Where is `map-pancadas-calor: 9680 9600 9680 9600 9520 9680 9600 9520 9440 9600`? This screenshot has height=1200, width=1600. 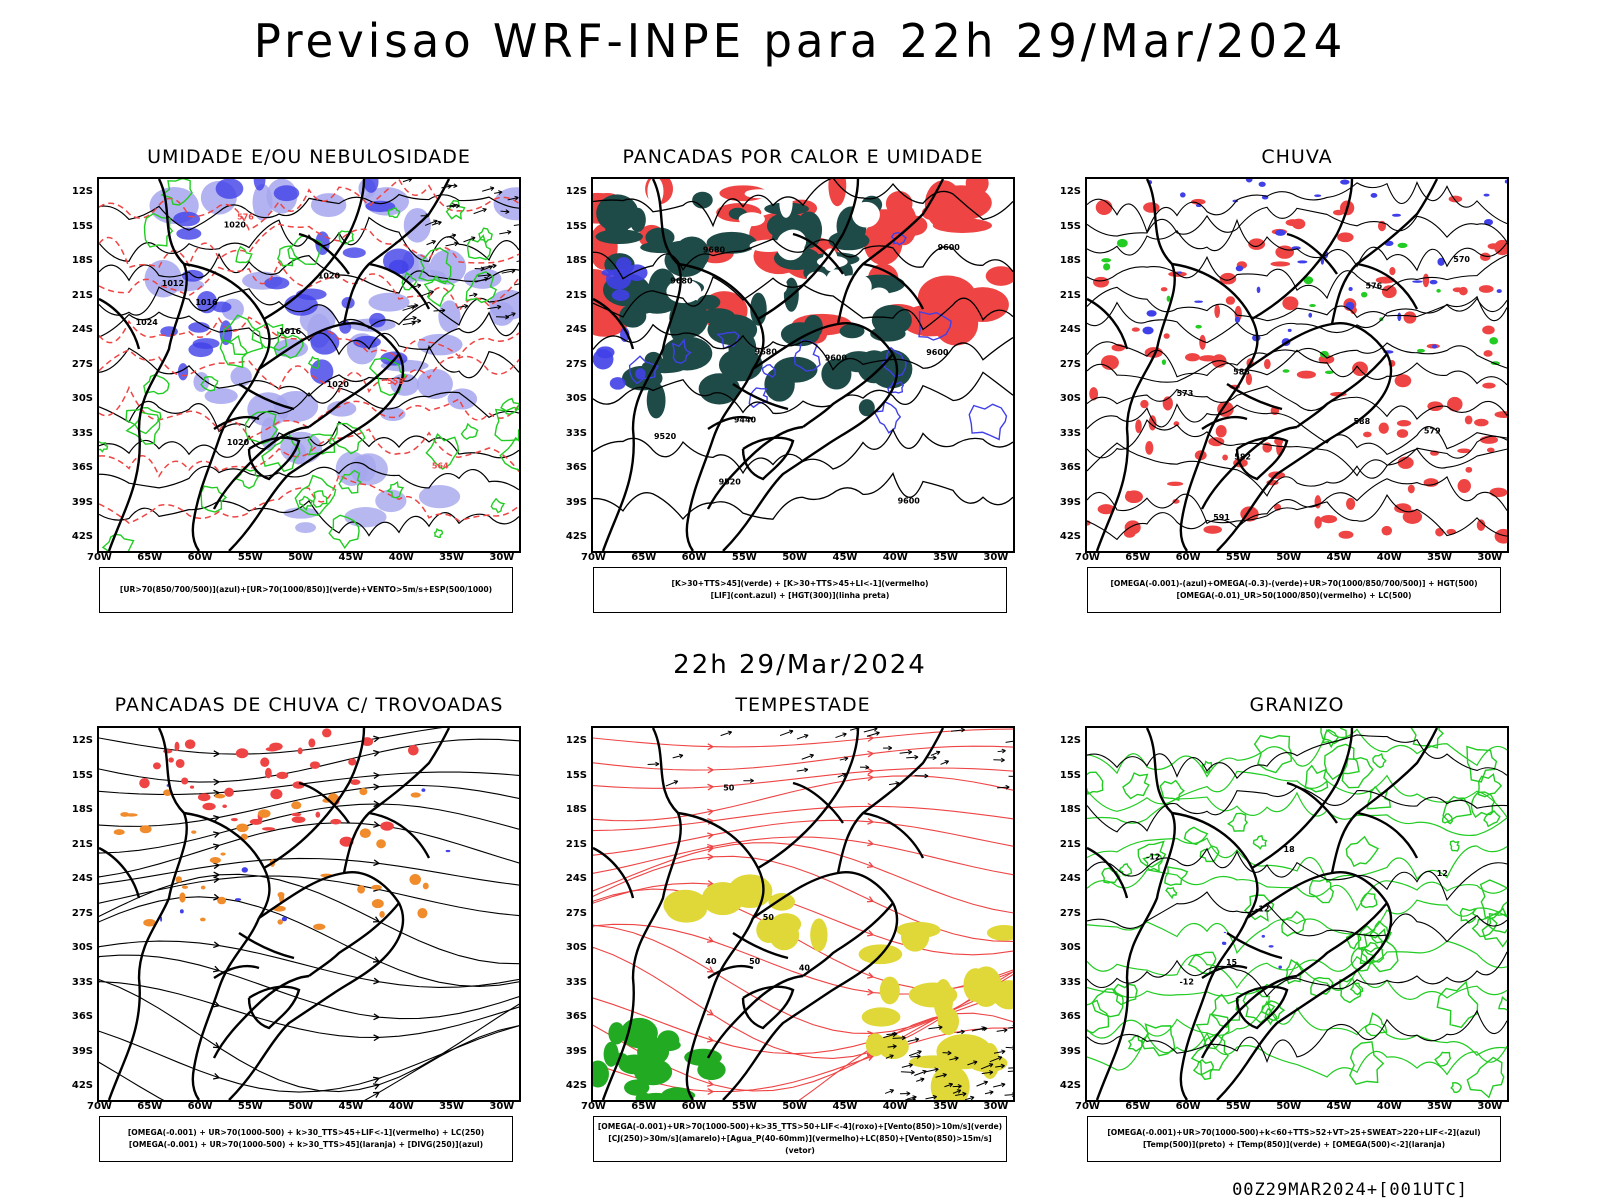 map-pancadas-calor: 9680 9600 9680 9600 9520 9680 9600 9520 9440 9600 is located at coordinates (803, 365).